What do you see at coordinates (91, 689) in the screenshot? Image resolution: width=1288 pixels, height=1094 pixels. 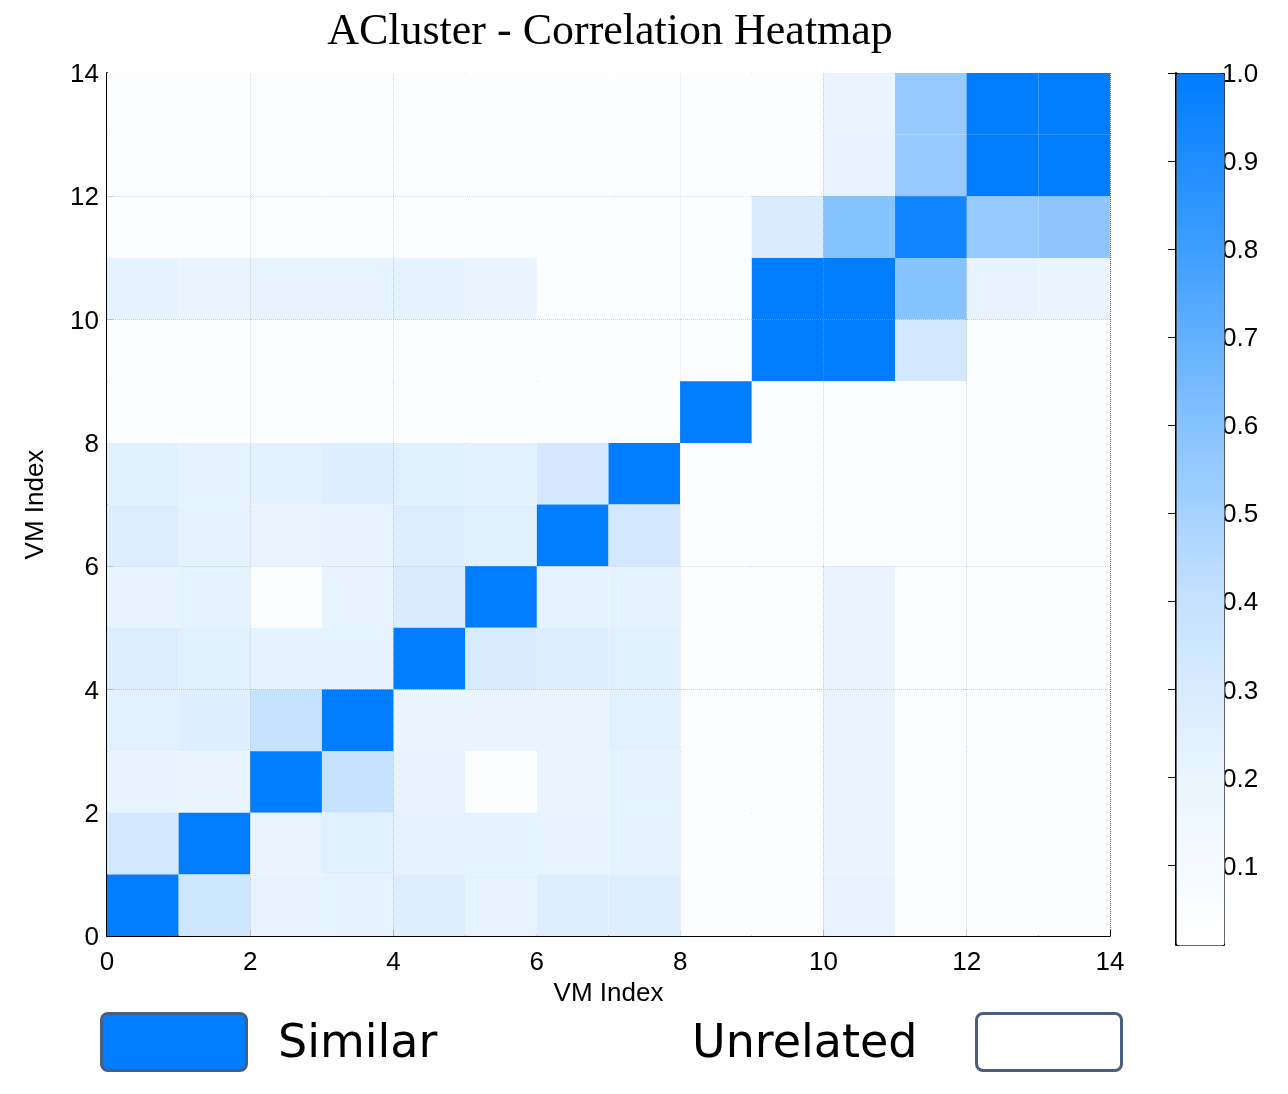 I see `y-tick-label: 4` at bounding box center [91, 689].